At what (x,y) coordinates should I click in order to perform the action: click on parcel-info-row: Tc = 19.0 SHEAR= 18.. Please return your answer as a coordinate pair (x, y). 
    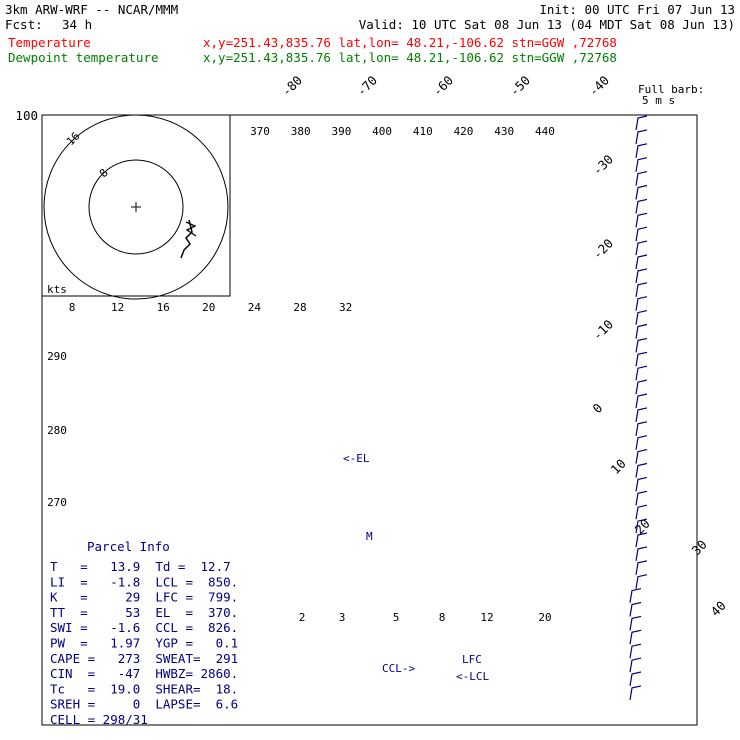
    Looking at the image, I should click on (144, 688).